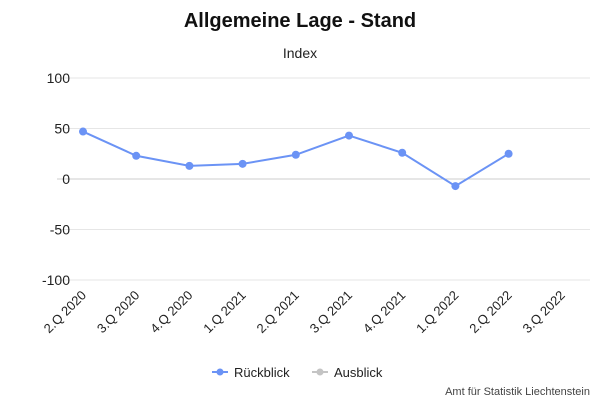 This screenshot has width=600, height=400. What do you see at coordinates (490, 312) in the screenshot?
I see `x-tick-label: 2.Q 2022` at bounding box center [490, 312].